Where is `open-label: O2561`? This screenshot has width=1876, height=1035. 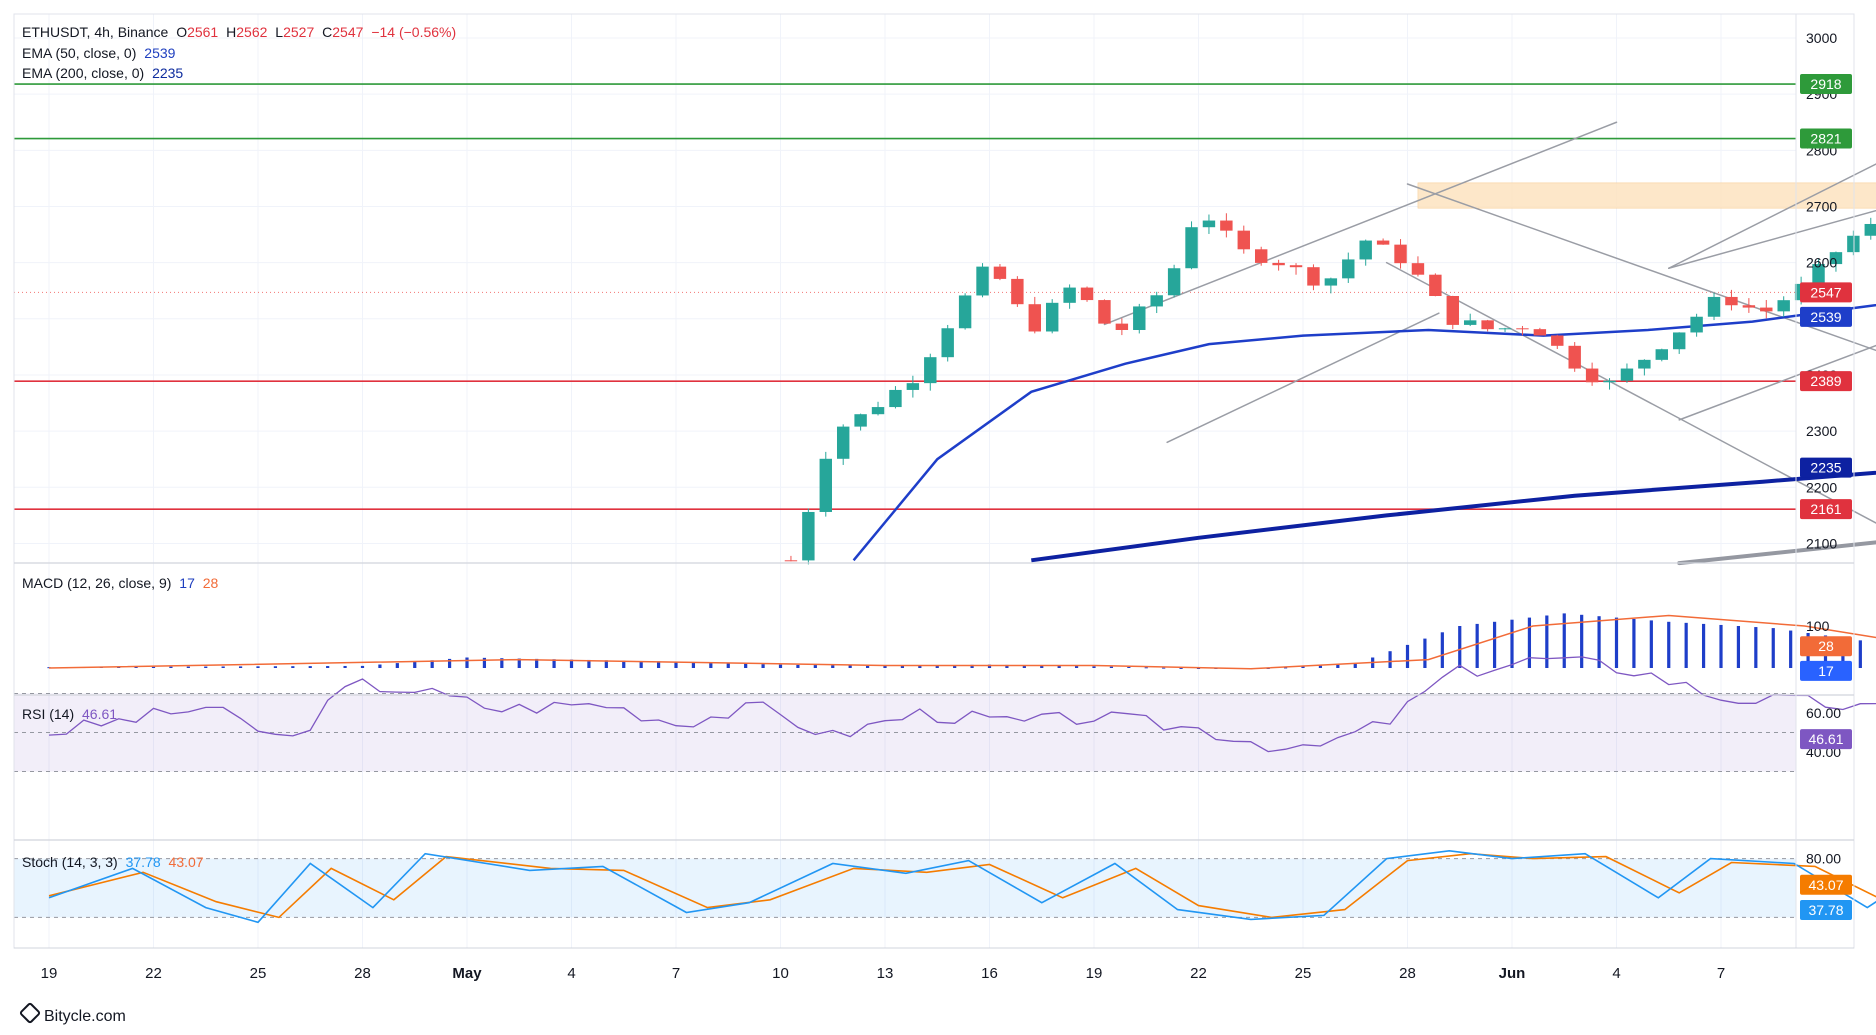 open-label: O2561 is located at coordinates (197, 32).